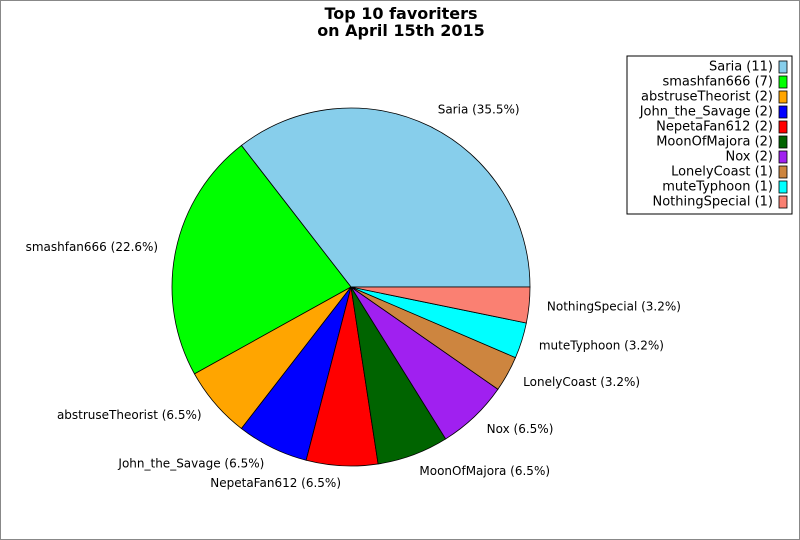 This screenshot has height=540, width=800. Describe the element at coordinates (707, 97) in the screenshot. I see `legend-label: abstruseTheorist (2)` at that location.